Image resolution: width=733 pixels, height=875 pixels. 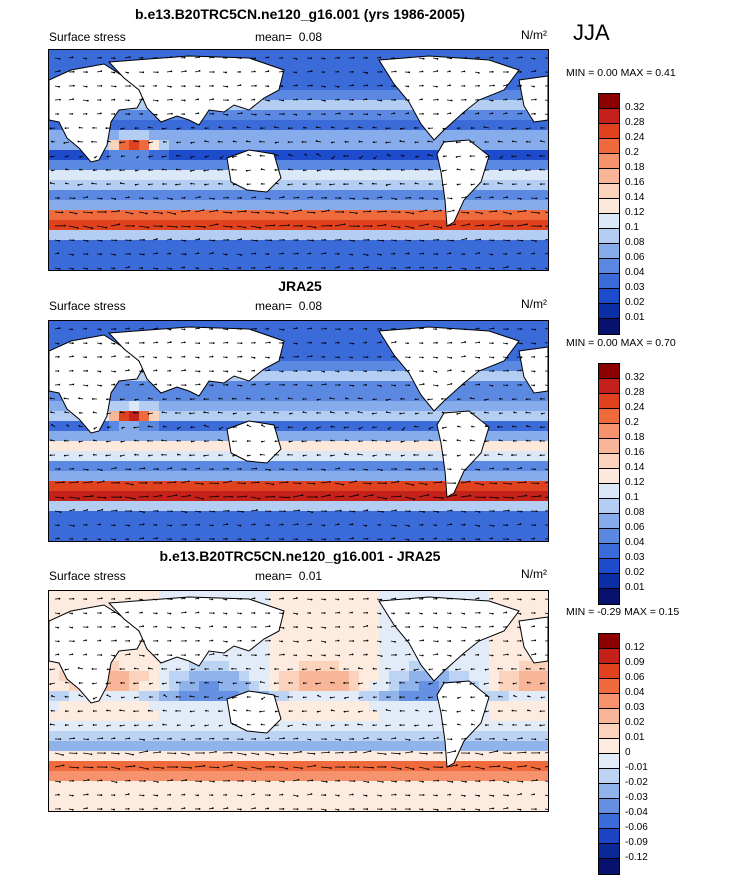 I want to click on colorbar-swatch, so click(x=609, y=521).